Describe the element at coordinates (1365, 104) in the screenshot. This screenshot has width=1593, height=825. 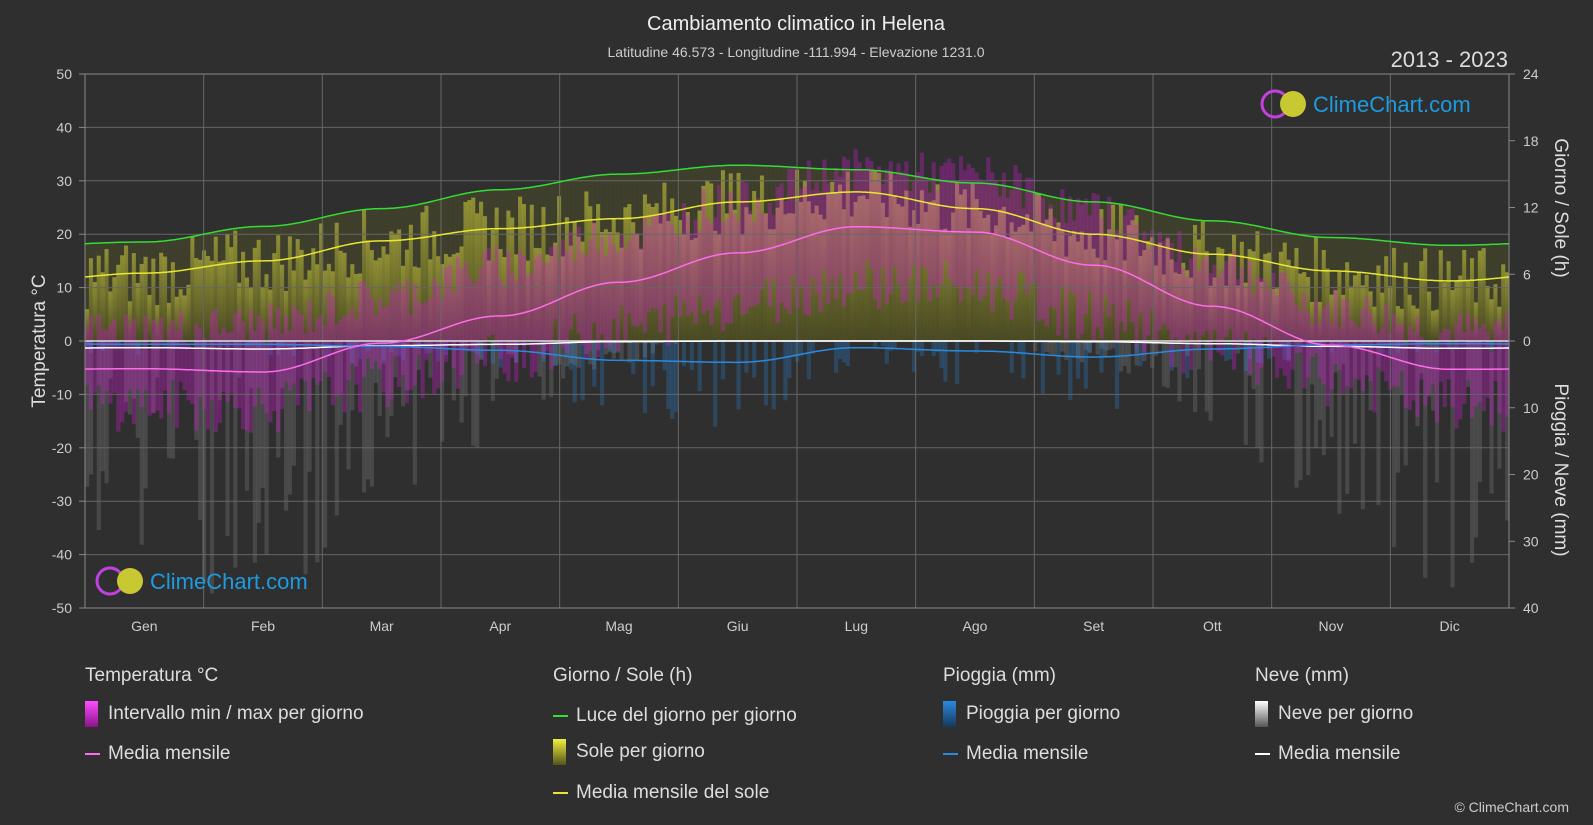
I see `brand-logo-top: ClimeChart.com` at that location.